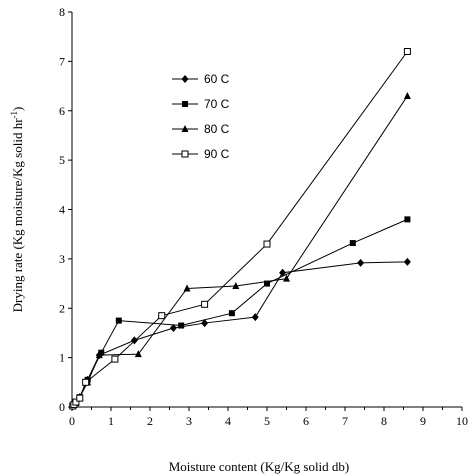 Image resolution: width=474 pixels, height=474 pixels. What do you see at coordinates (185, 79) in the screenshot?
I see `legend-marker-60-c` at bounding box center [185, 79].